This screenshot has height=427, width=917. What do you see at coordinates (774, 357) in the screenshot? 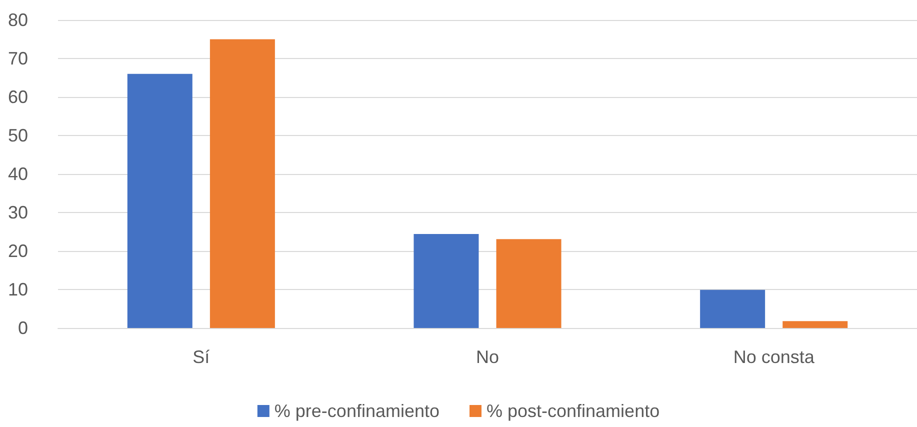
I see `x-tick-label: No consta` at bounding box center [774, 357].